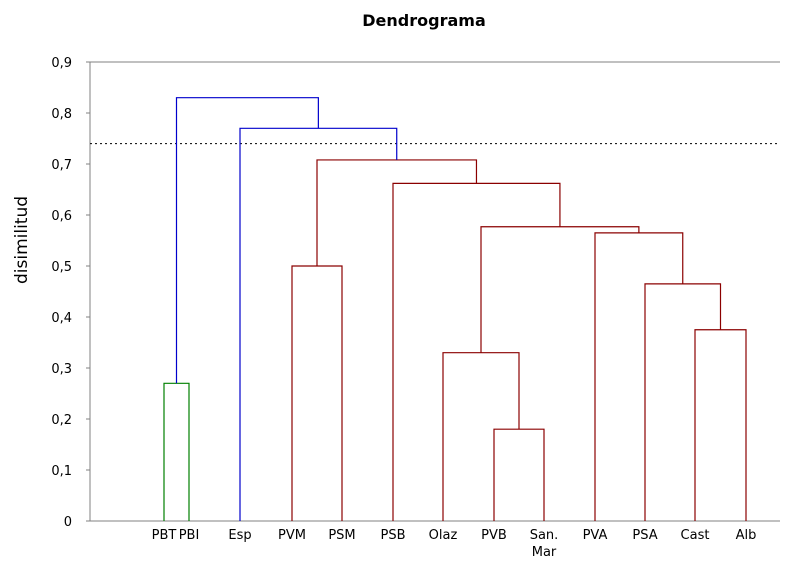 The image size is (789, 561). What do you see at coordinates (61, 63) in the screenshot?
I see `y-tick-label: 0,9` at bounding box center [61, 63].